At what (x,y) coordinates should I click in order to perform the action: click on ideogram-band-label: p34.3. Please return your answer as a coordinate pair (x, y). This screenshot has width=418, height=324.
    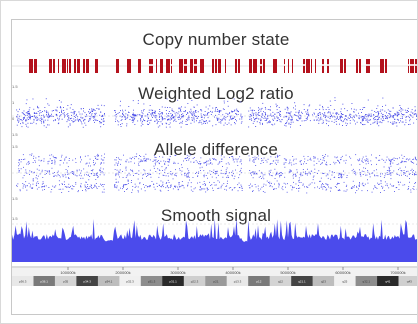
    Looking at the image, I should click on (87, 282).